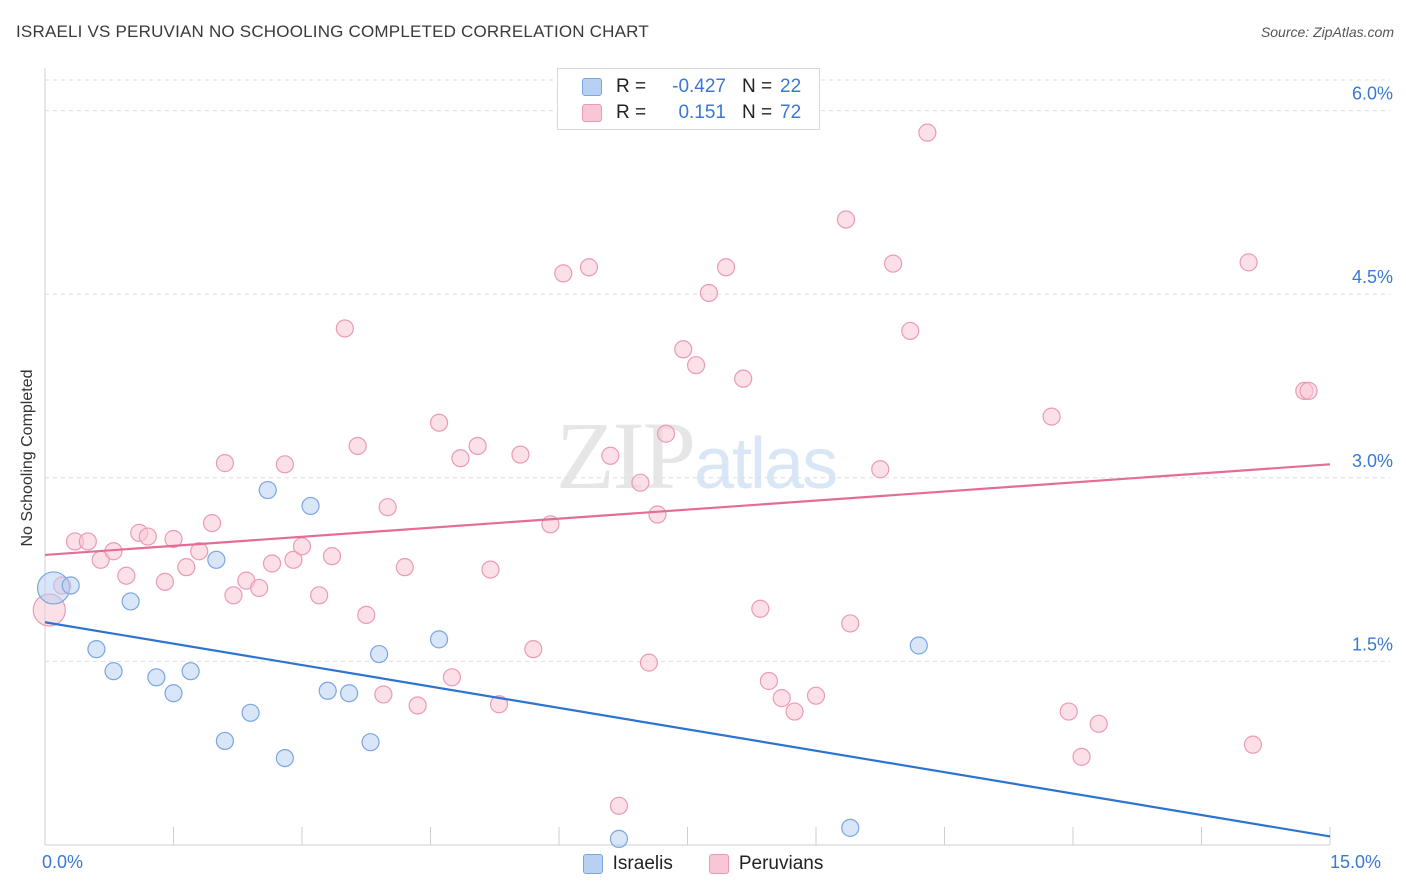  Describe the element at coordinates (1372, 94) in the screenshot. I see `y-tick-label: 6.0%` at that location.